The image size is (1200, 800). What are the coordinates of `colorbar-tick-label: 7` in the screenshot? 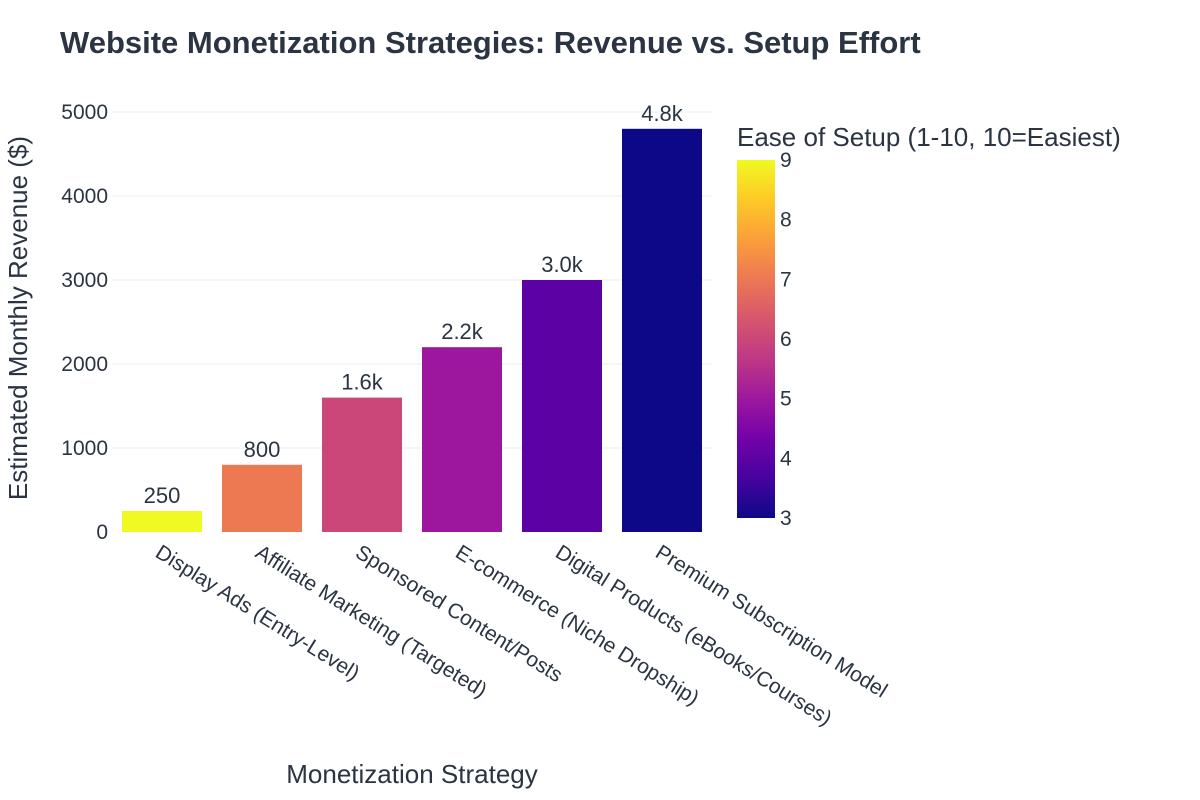 It's located at (786, 279).